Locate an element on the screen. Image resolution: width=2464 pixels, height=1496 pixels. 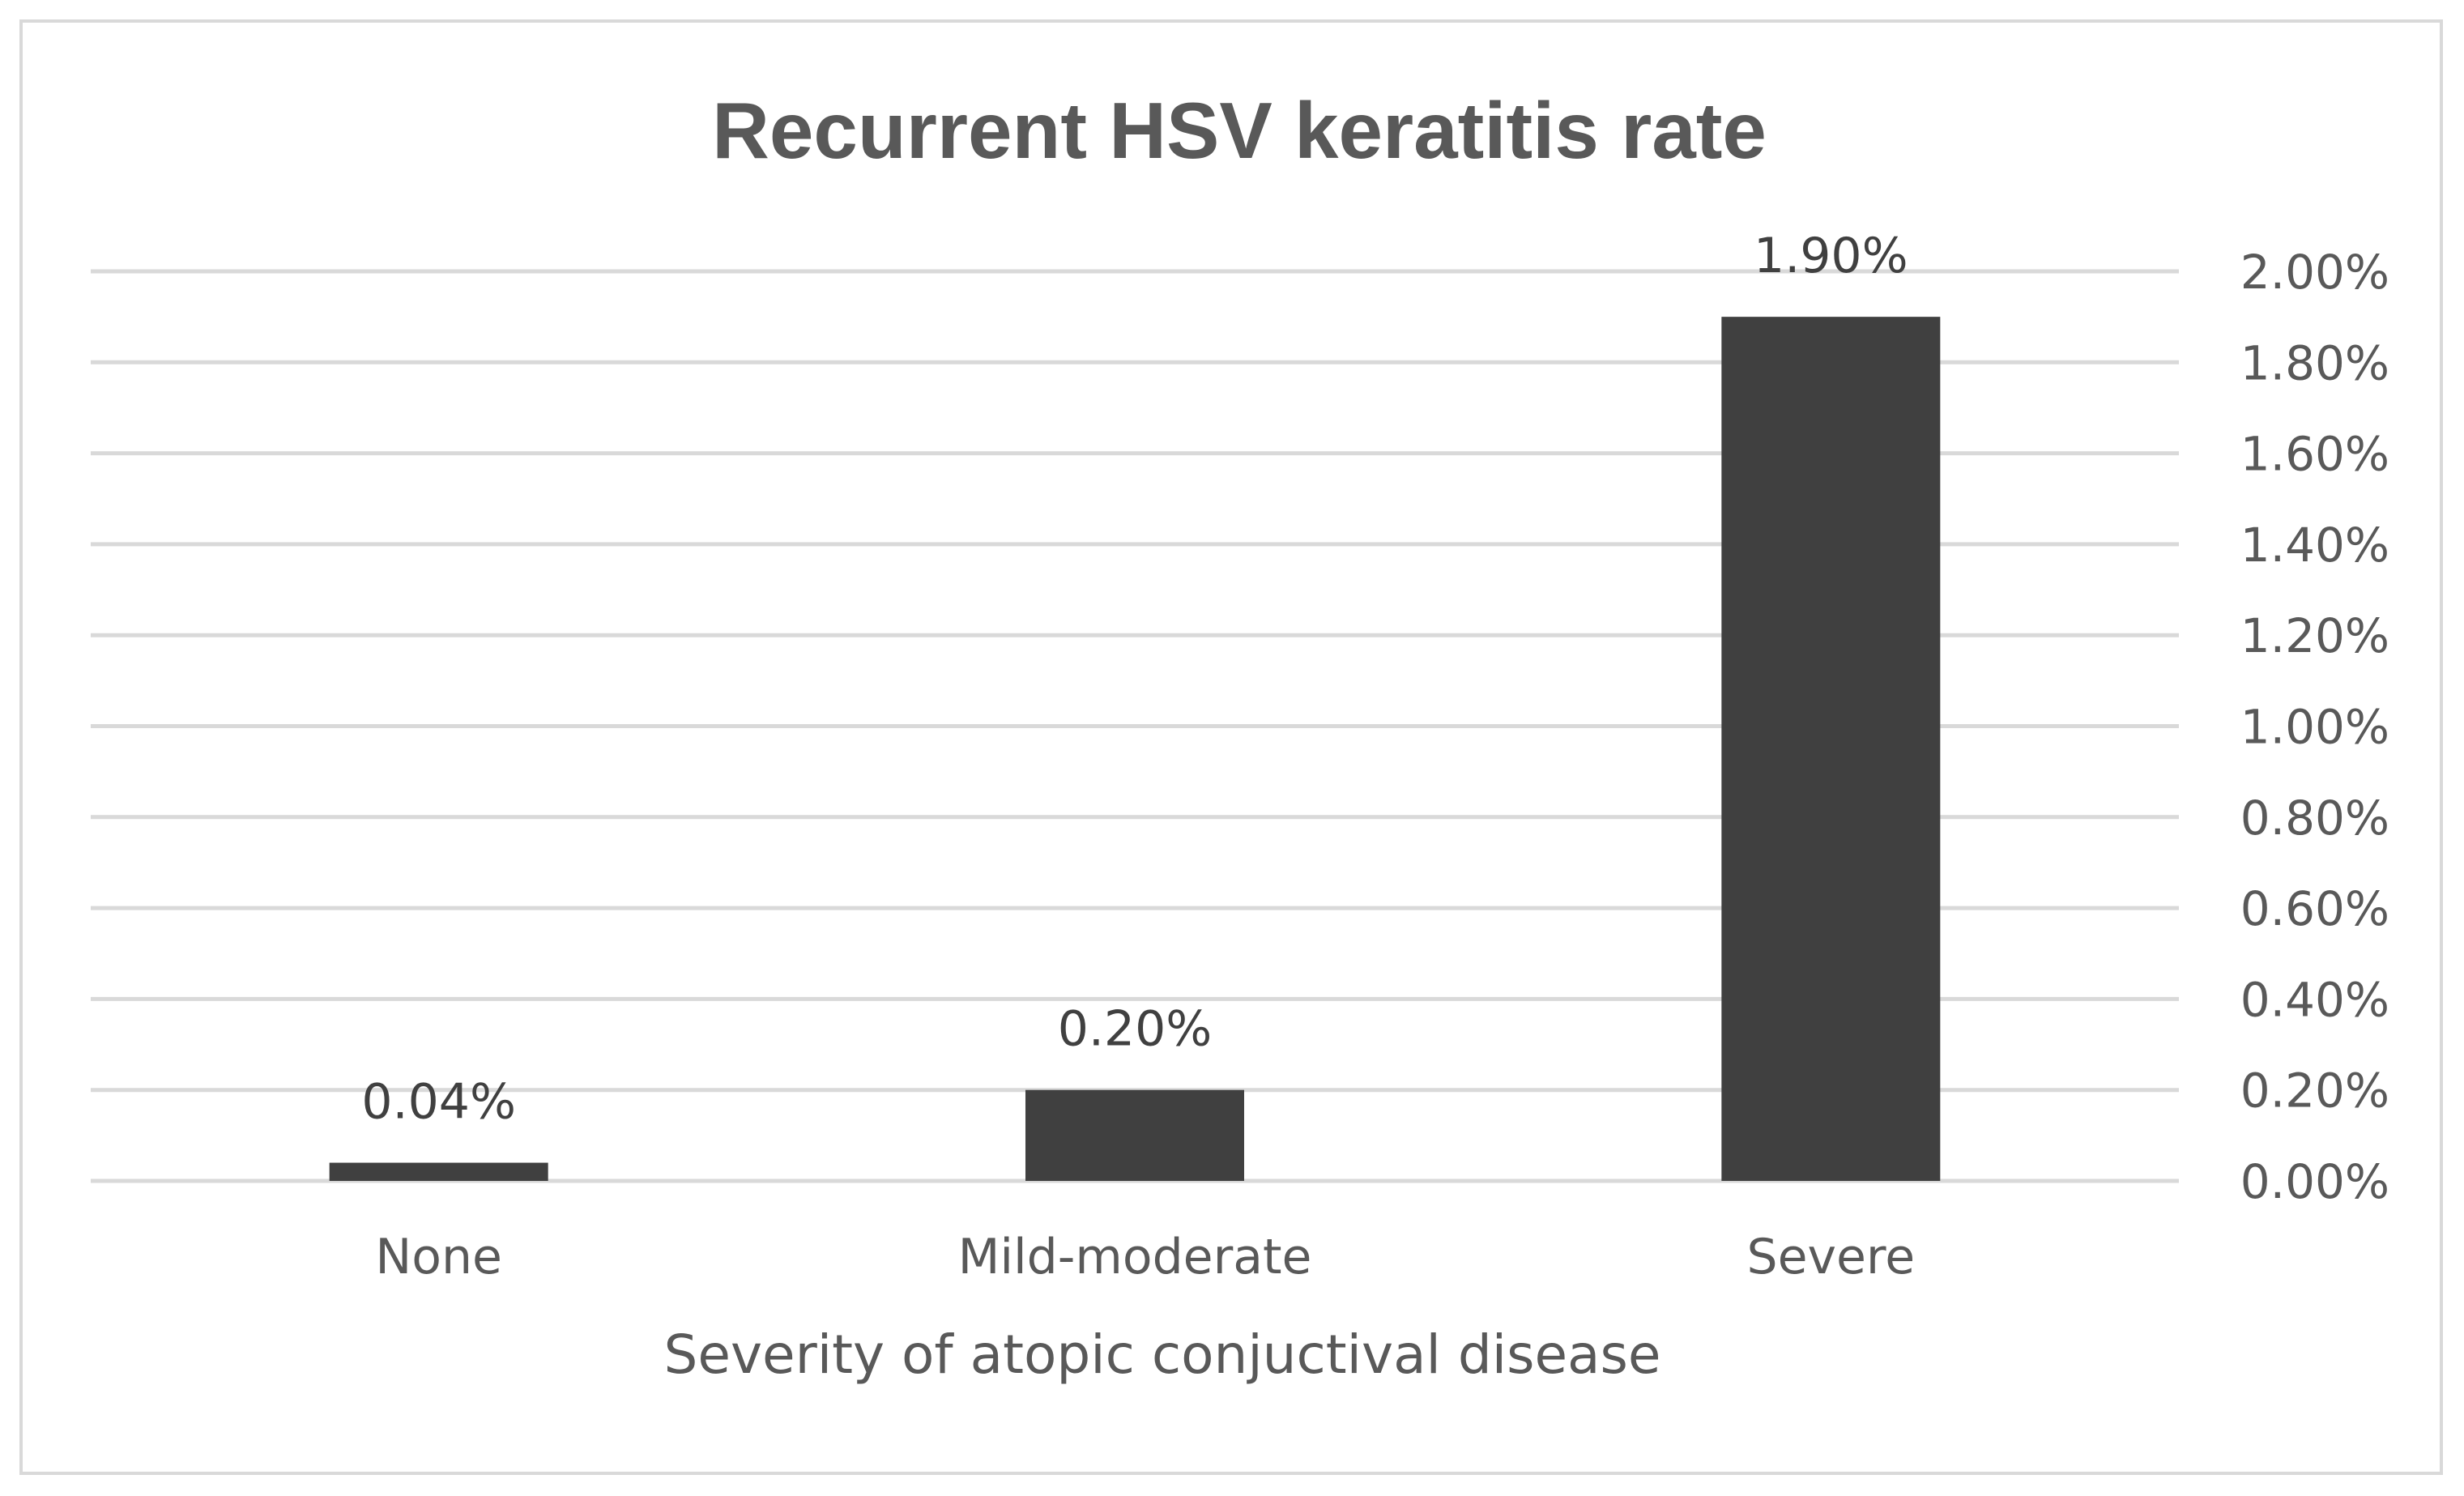
y-tick-label: 0.60% is located at coordinates (2314, 908).